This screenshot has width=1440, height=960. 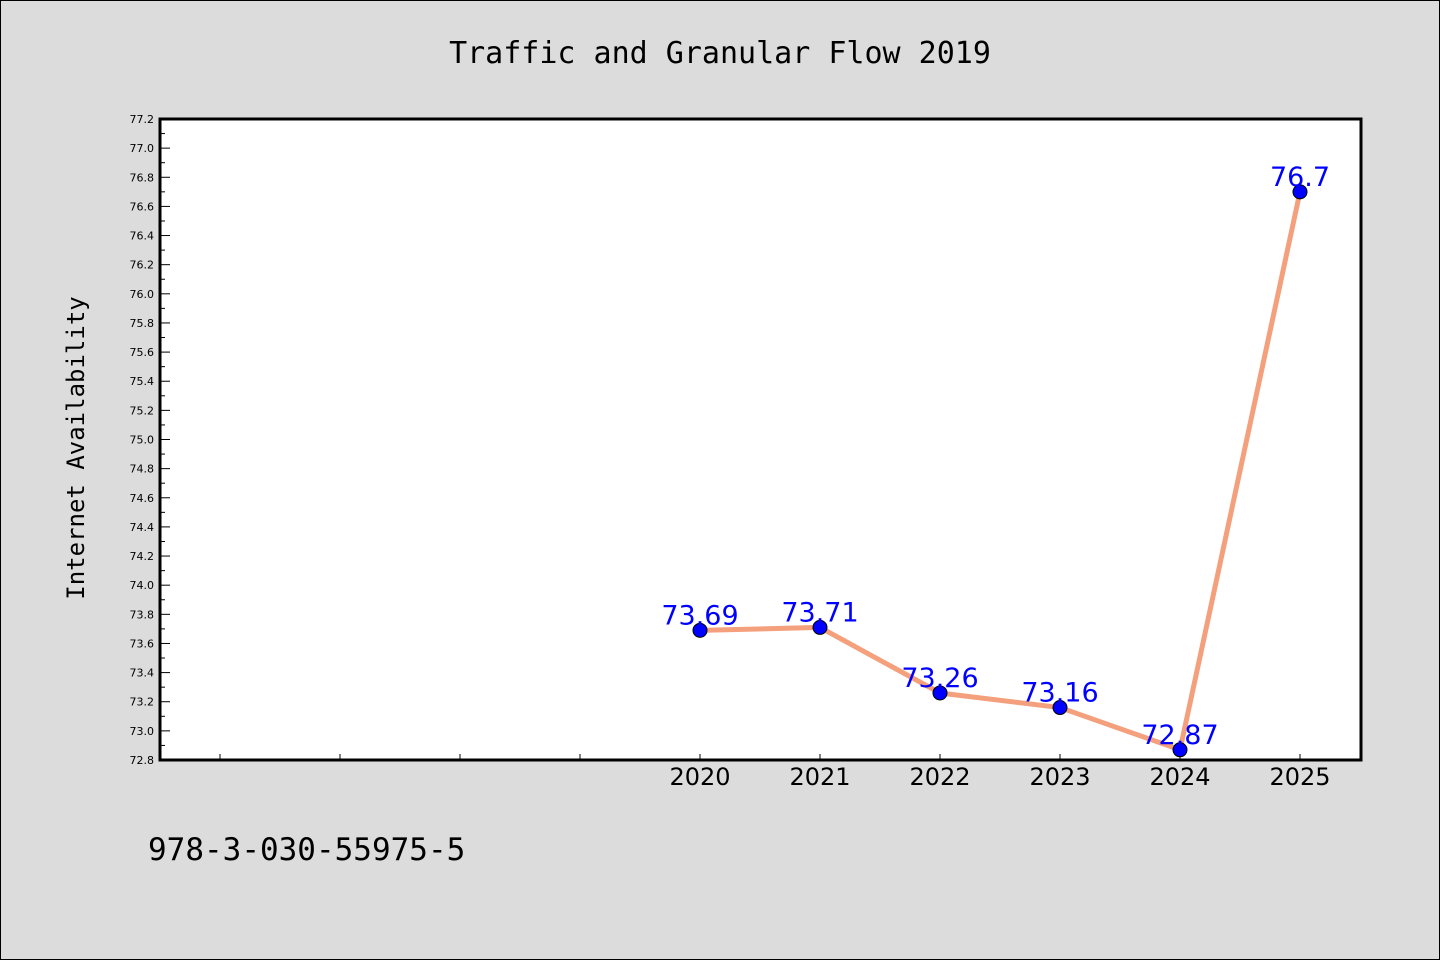 What do you see at coordinates (699, 615) in the screenshot?
I see `data-point-label: 73.69` at bounding box center [699, 615].